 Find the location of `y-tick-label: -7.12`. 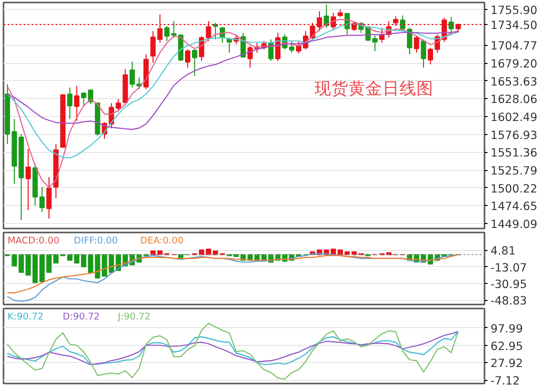

y-tick-label: -7.12 is located at coordinates (505, 379).